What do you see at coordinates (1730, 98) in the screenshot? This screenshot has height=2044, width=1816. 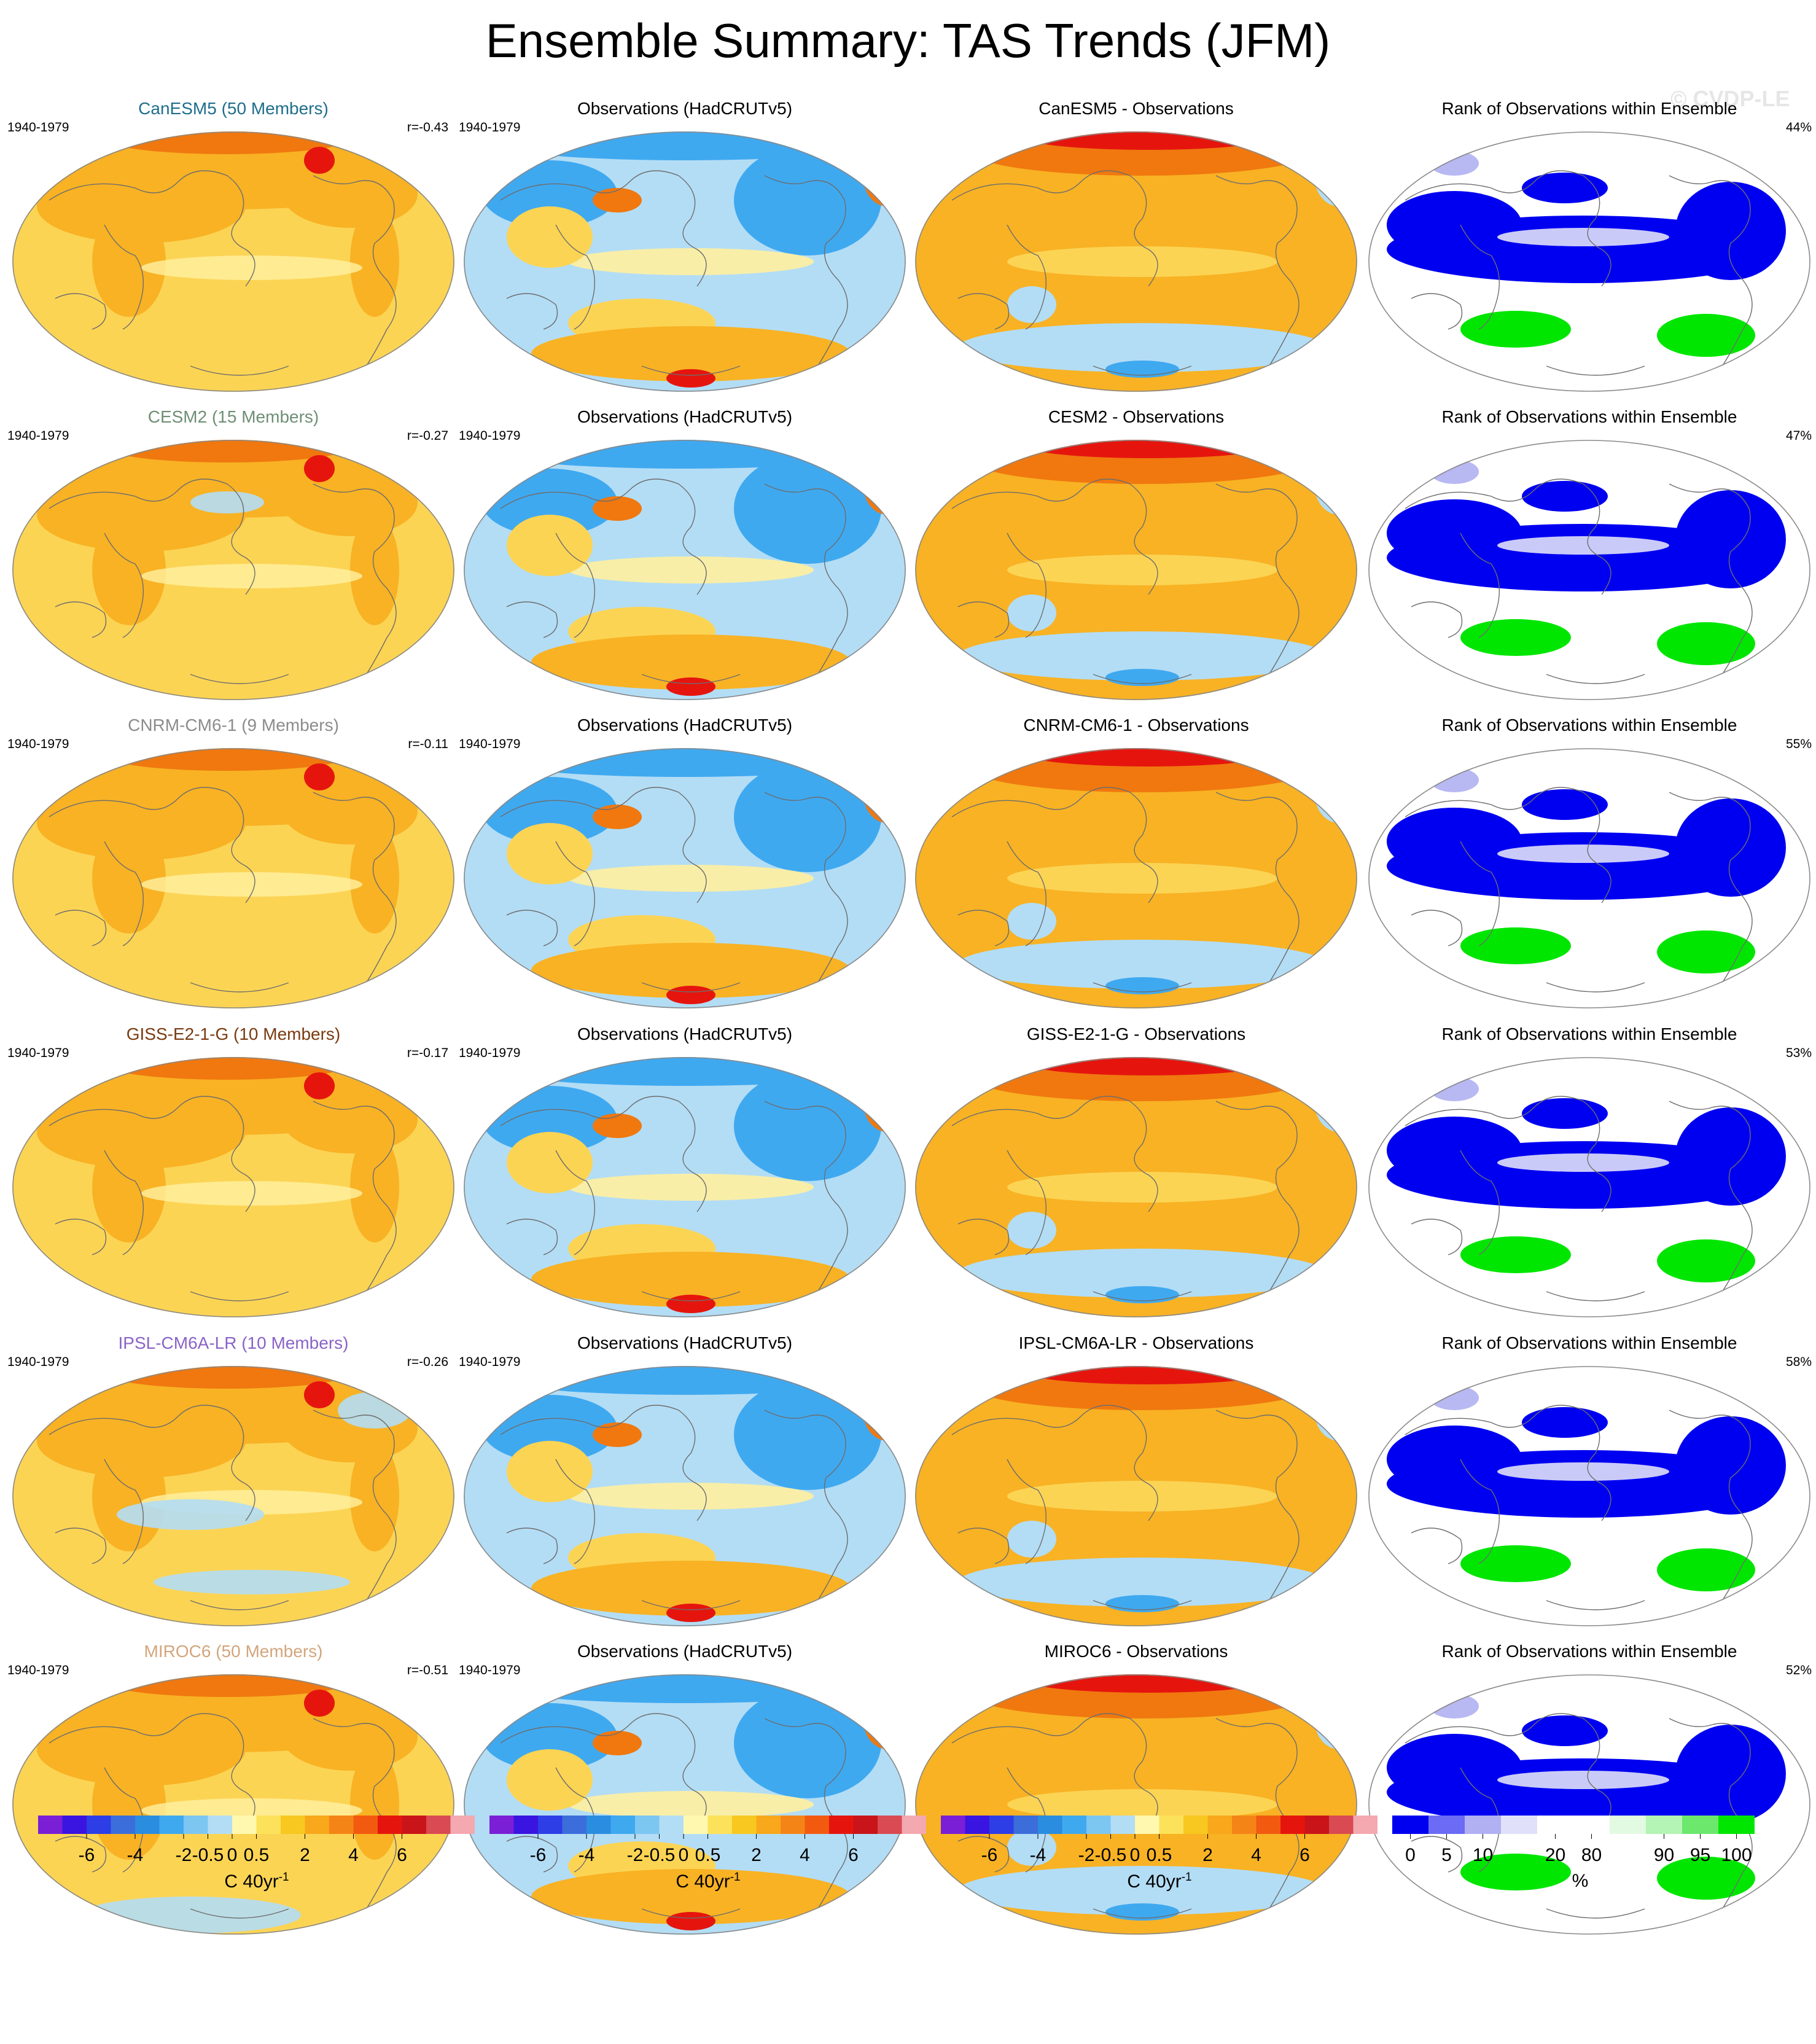 I see `watermark: © CVDP-LE` at bounding box center [1730, 98].